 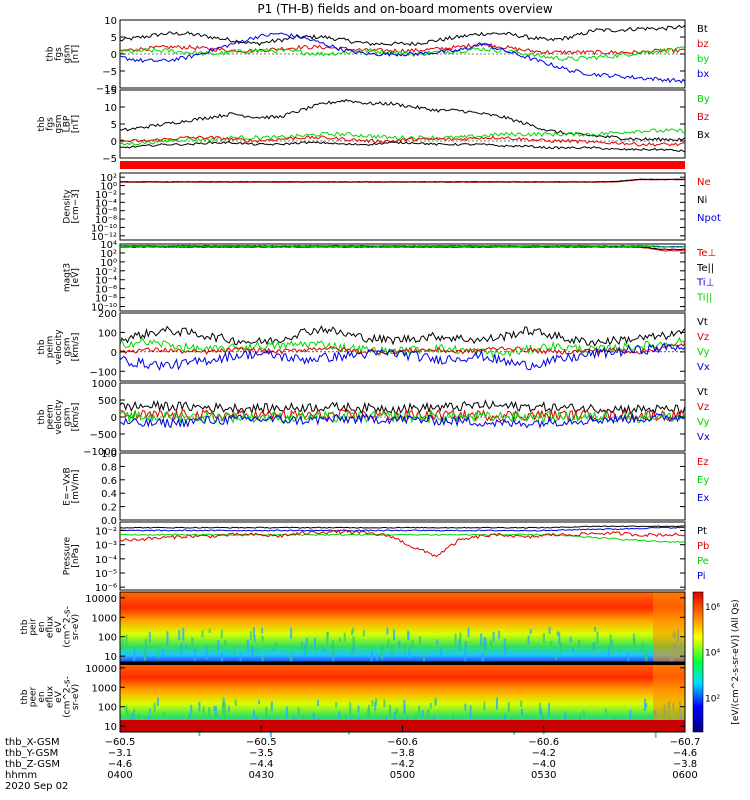 What do you see at coordinates (51, 347) in the screenshot?
I see `y-axis-label: peim` at bounding box center [51, 347].